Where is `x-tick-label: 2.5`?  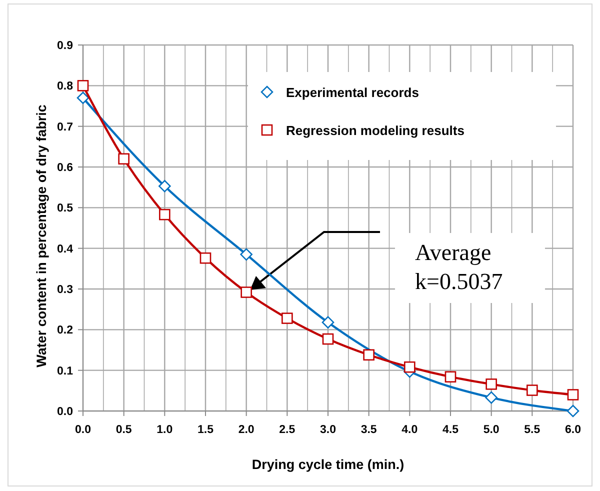
x-tick-label: 2.5 is located at coordinates (287, 430).